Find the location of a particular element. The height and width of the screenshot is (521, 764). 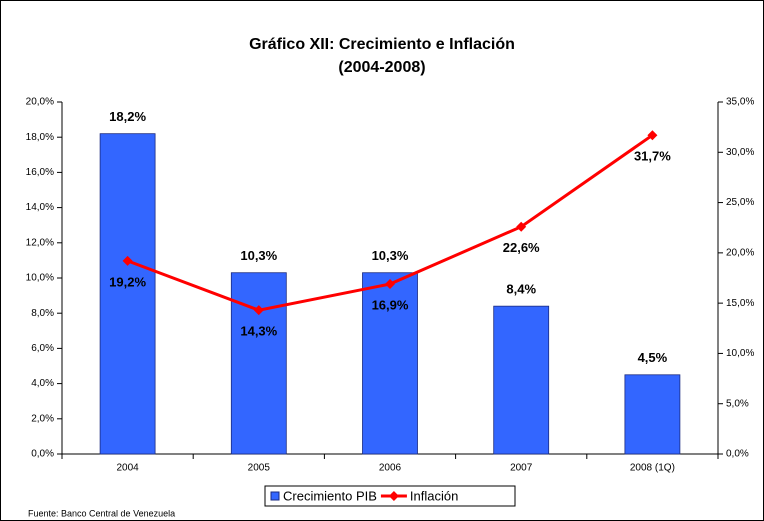

x-tick-label: 2008 (1Q) is located at coordinates (652, 468).